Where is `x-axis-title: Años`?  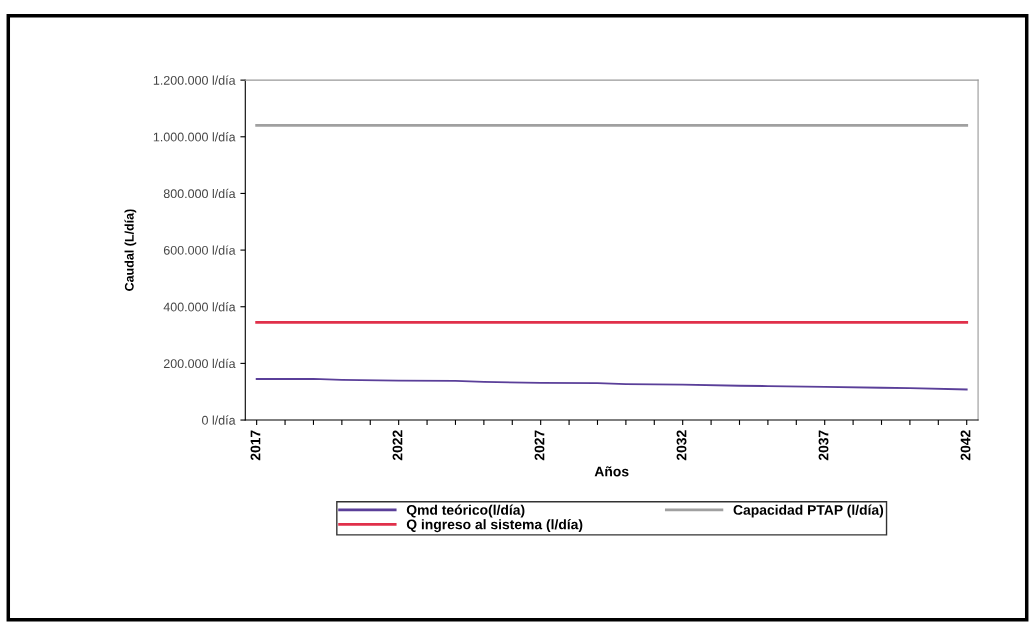
x-axis-title: Años is located at coordinates (611, 471).